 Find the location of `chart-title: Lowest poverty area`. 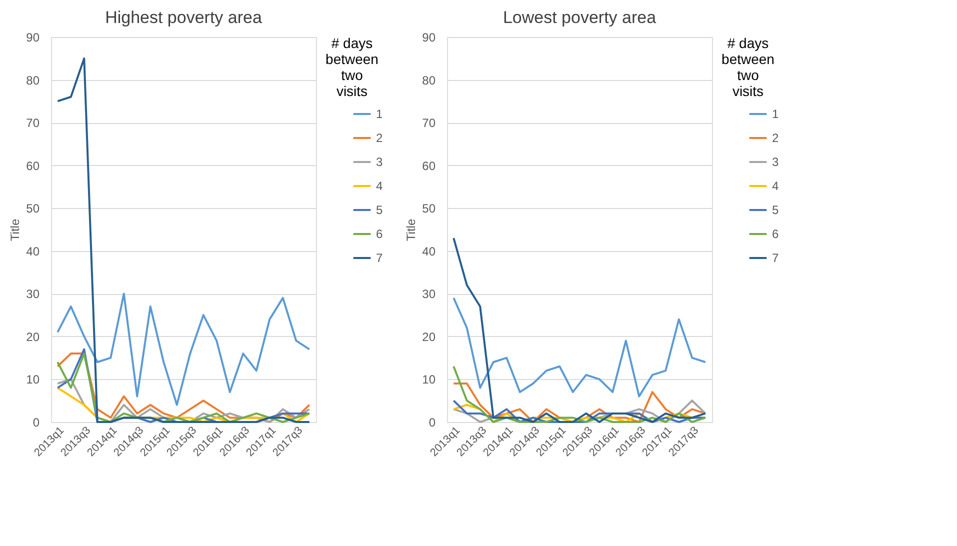

chart-title: Lowest poverty area is located at coordinates (579, 17).